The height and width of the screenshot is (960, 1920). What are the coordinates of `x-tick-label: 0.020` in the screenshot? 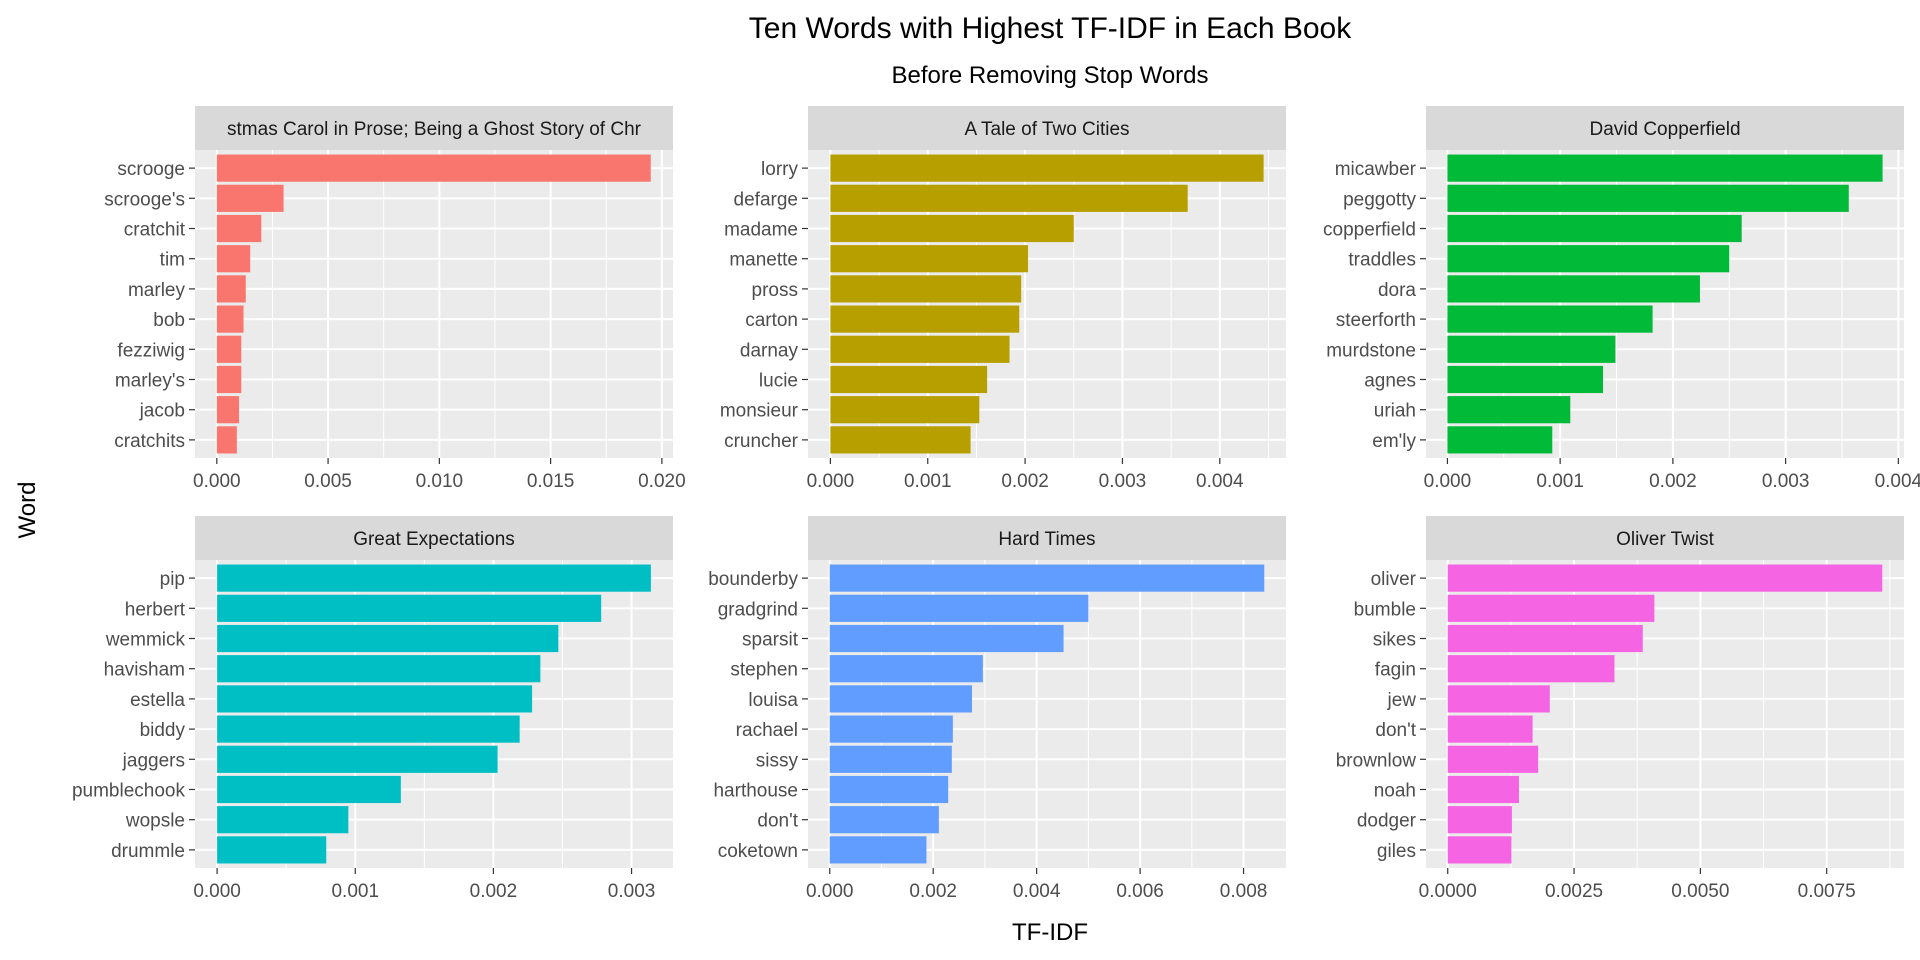 It's located at (662, 481).